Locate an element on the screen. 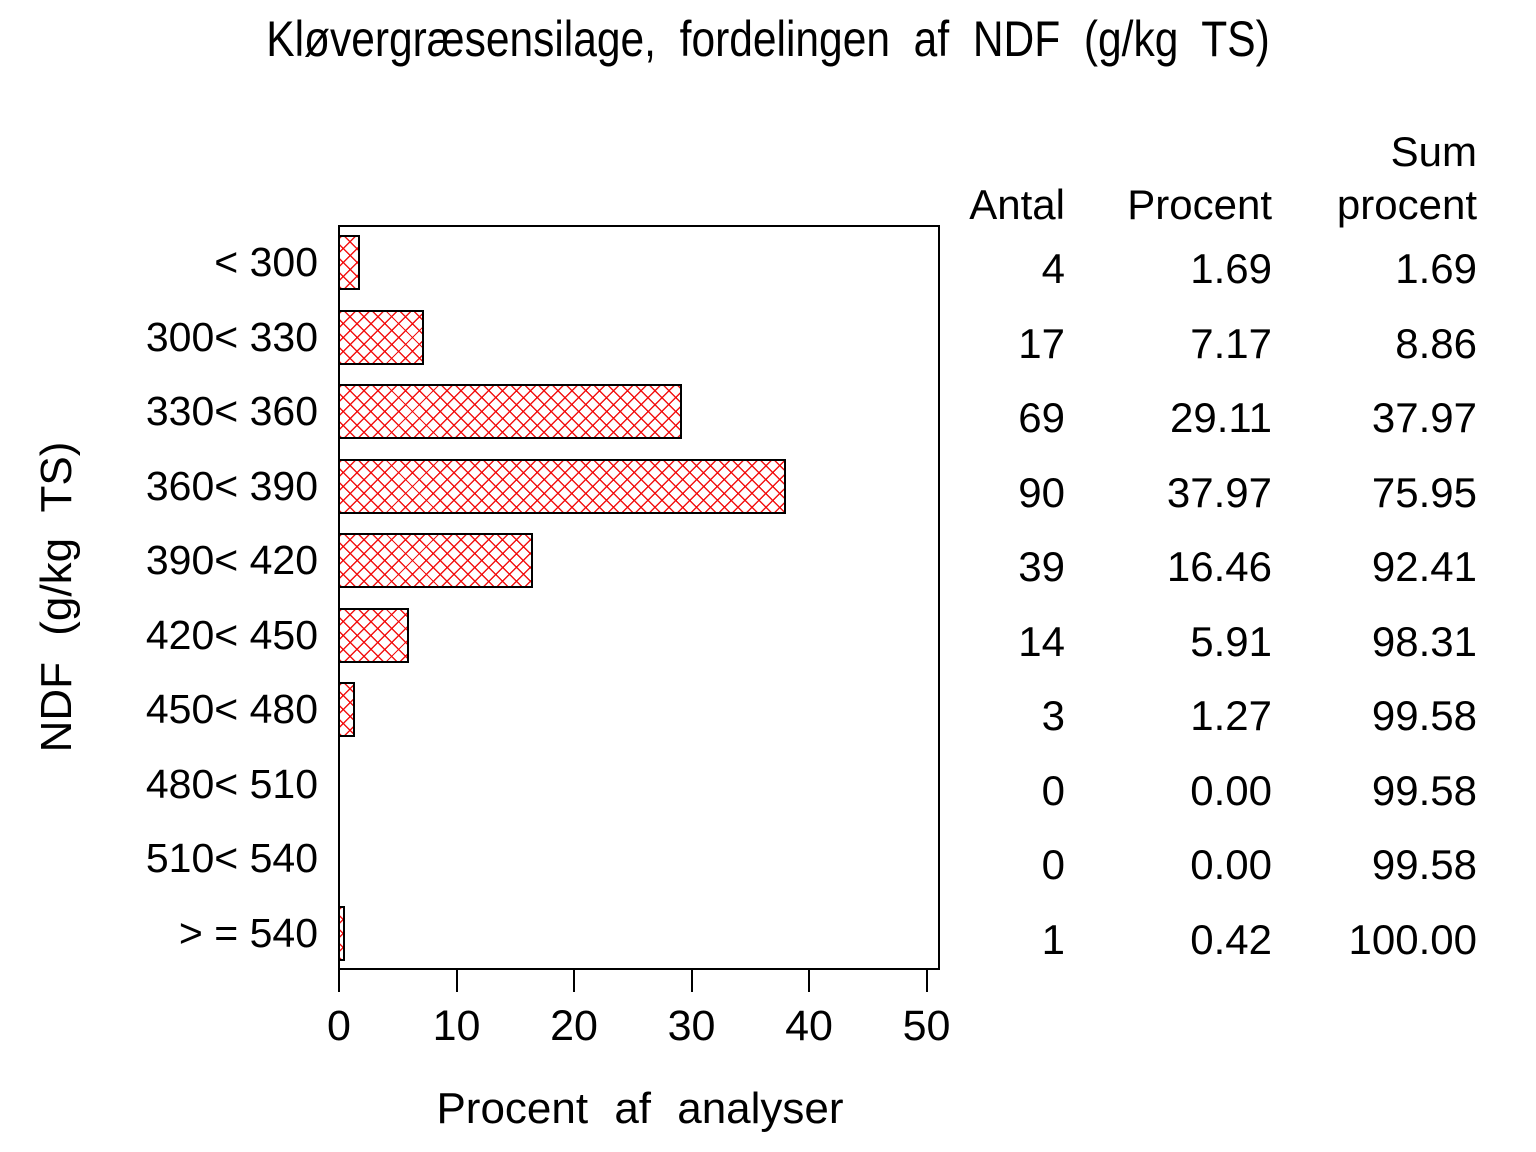 Image resolution: width=1536 pixels, height=1152 pixels. table-row: 90 37.97 75.95 is located at coordinates (1213, 493).